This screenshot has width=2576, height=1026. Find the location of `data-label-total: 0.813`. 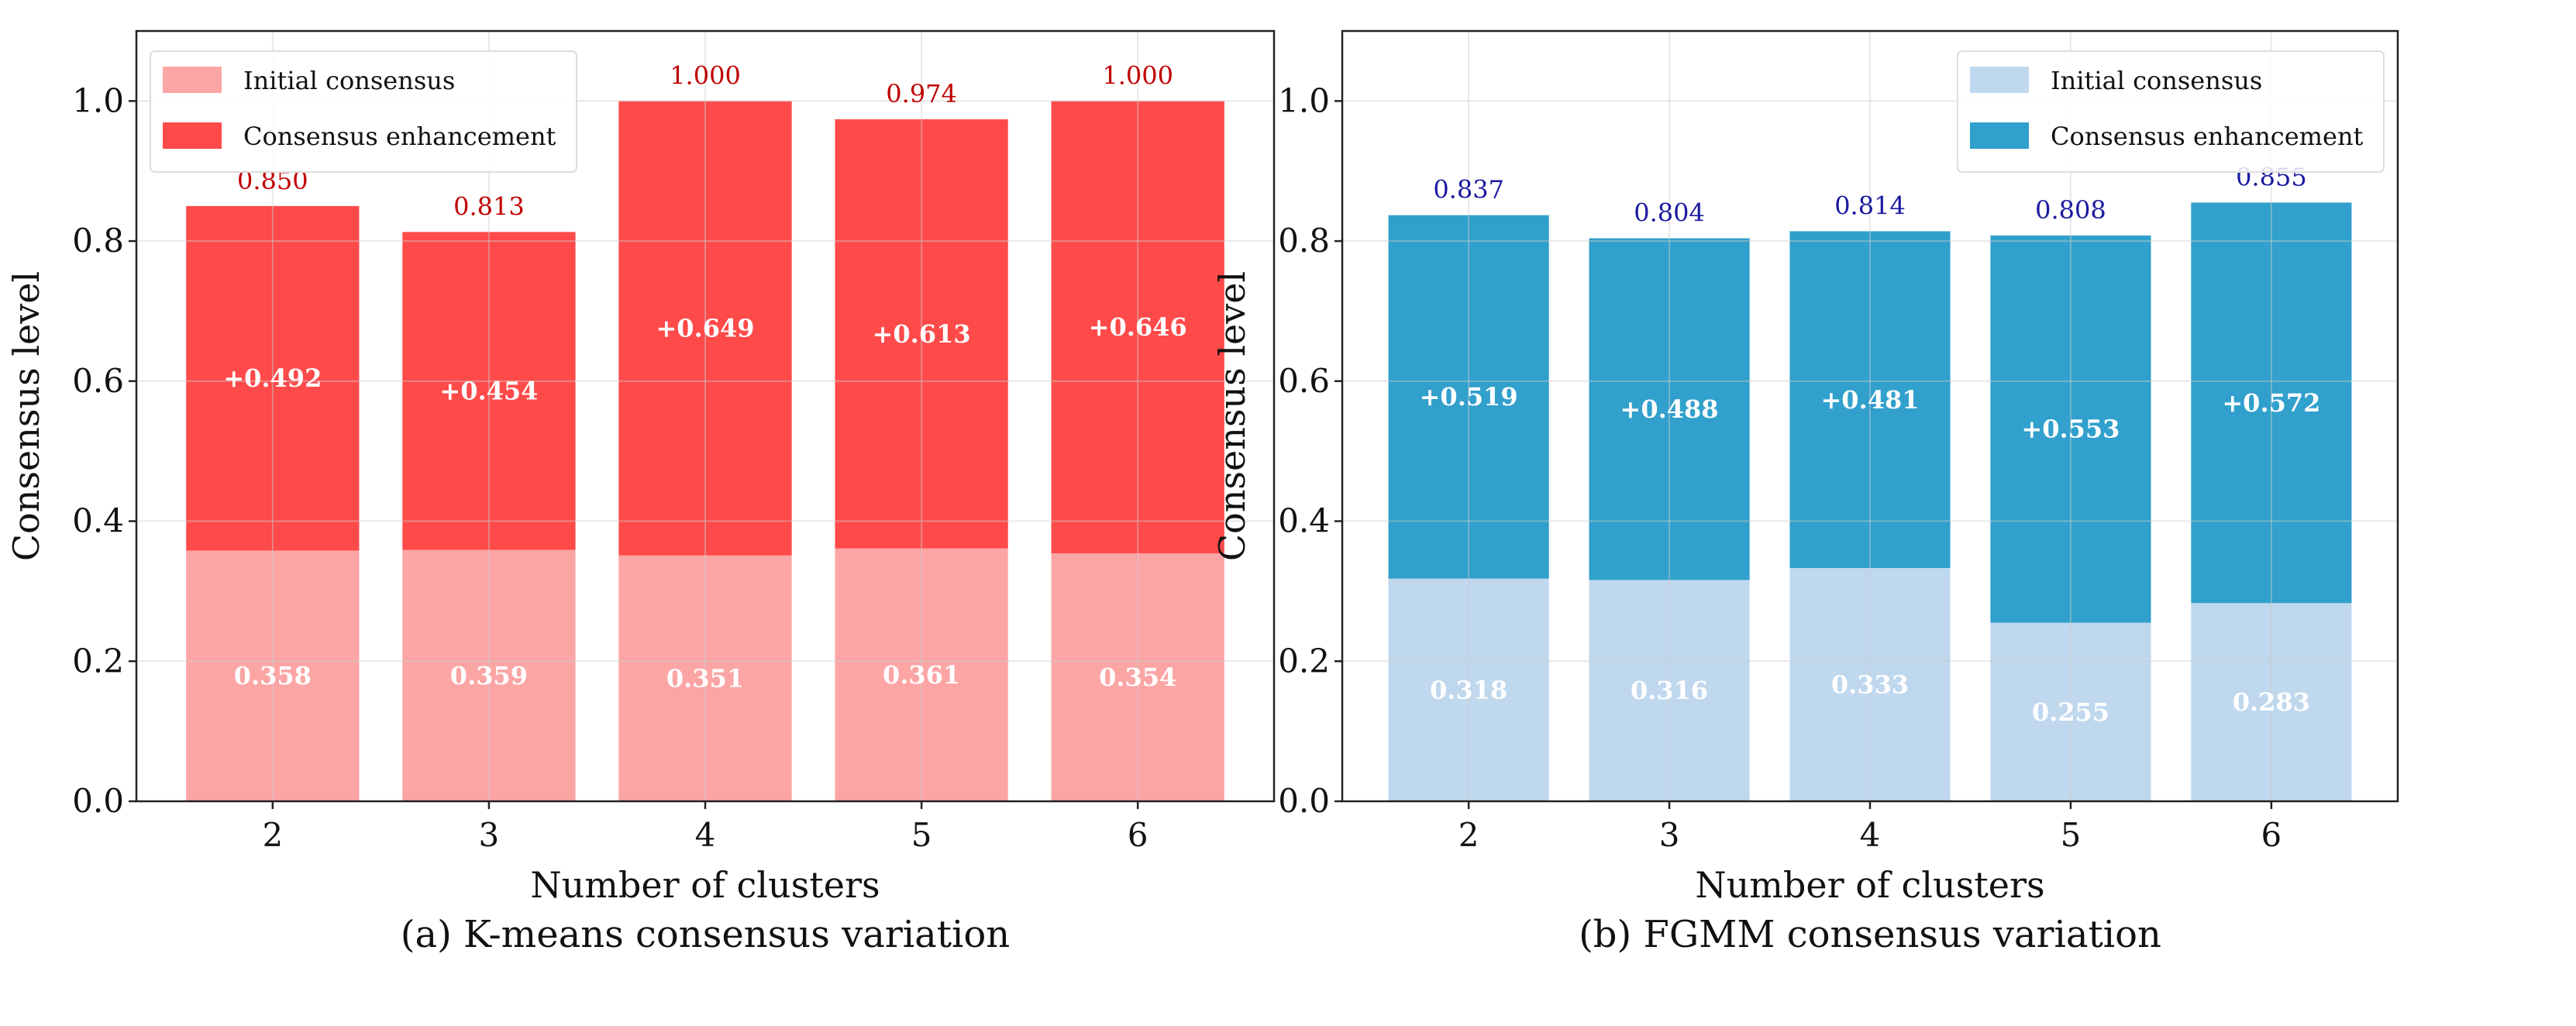

data-label-total: 0.813 is located at coordinates (489, 206).